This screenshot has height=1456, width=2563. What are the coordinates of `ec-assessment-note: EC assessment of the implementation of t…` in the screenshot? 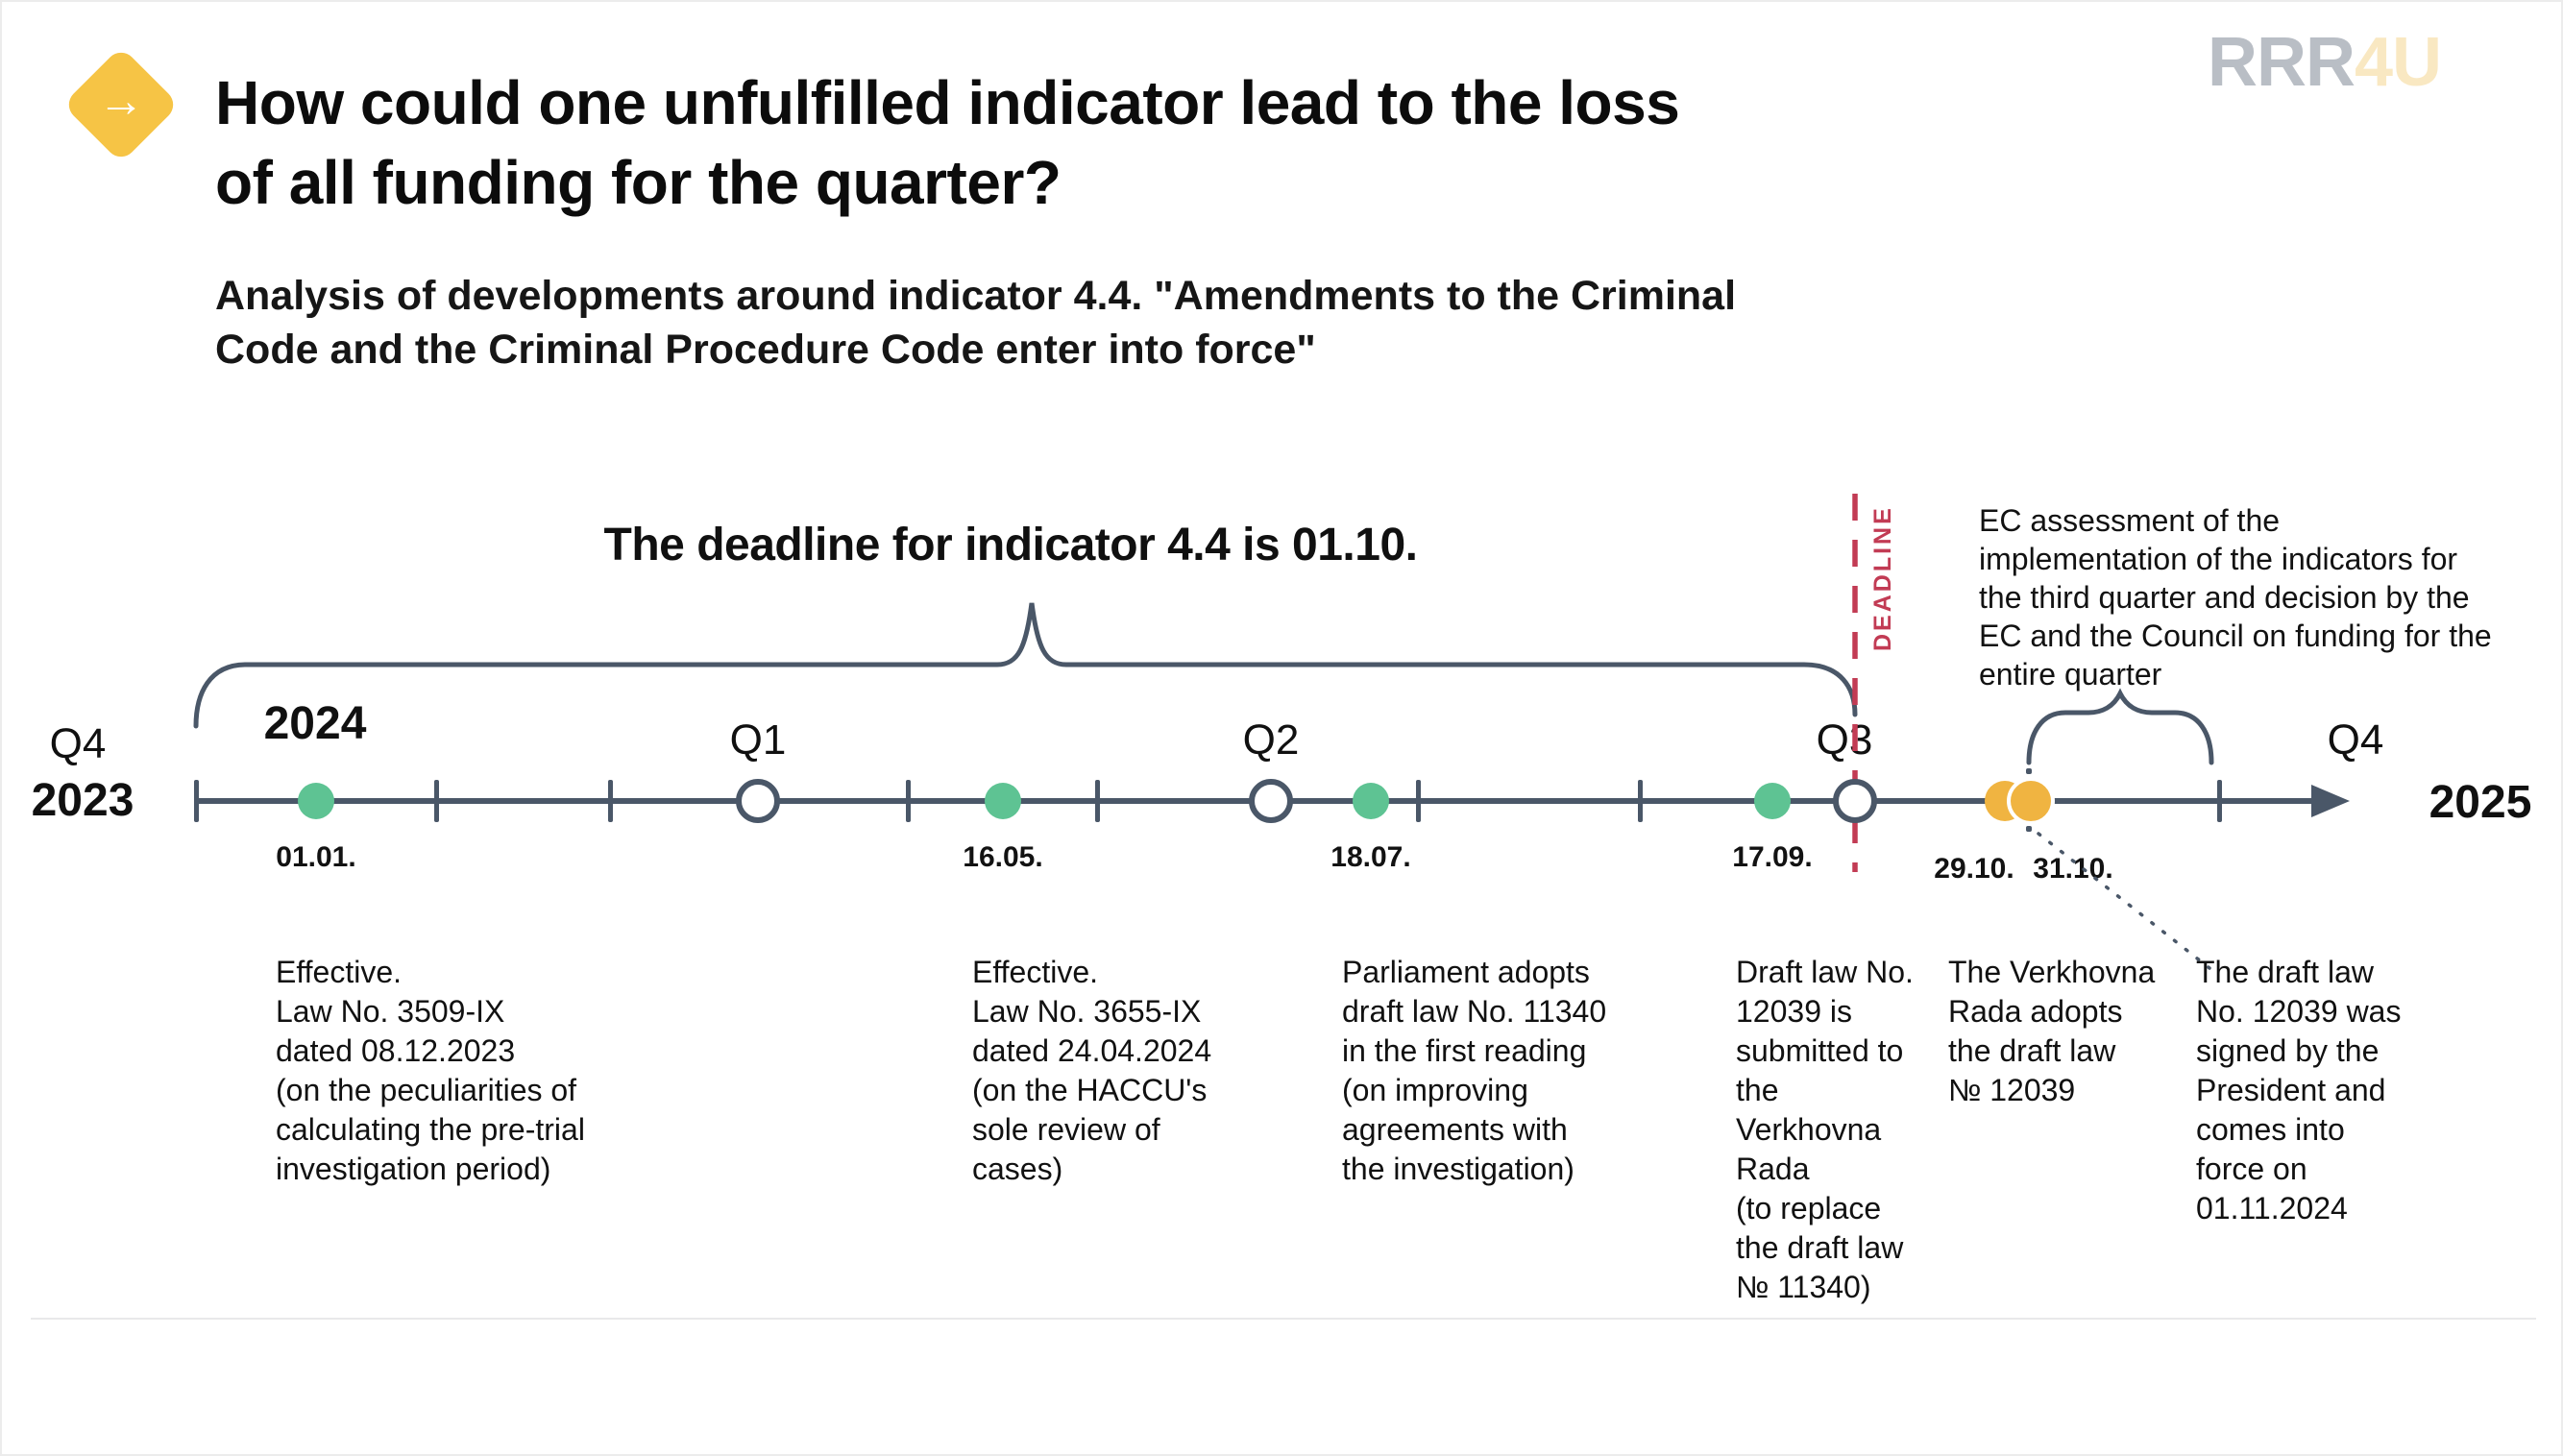 It's located at (2235, 597).